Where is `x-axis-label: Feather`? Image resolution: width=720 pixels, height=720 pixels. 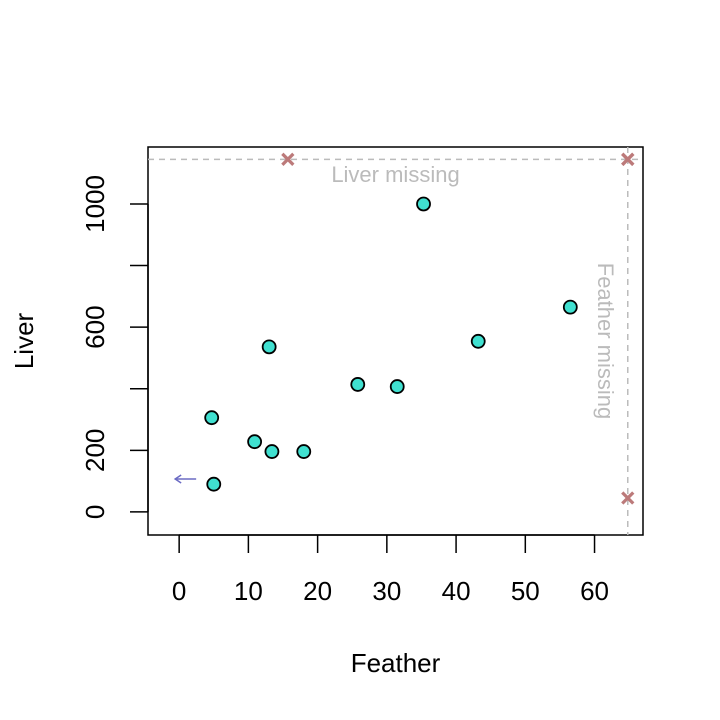
x-axis-label: Feather is located at coordinates (396, 663).